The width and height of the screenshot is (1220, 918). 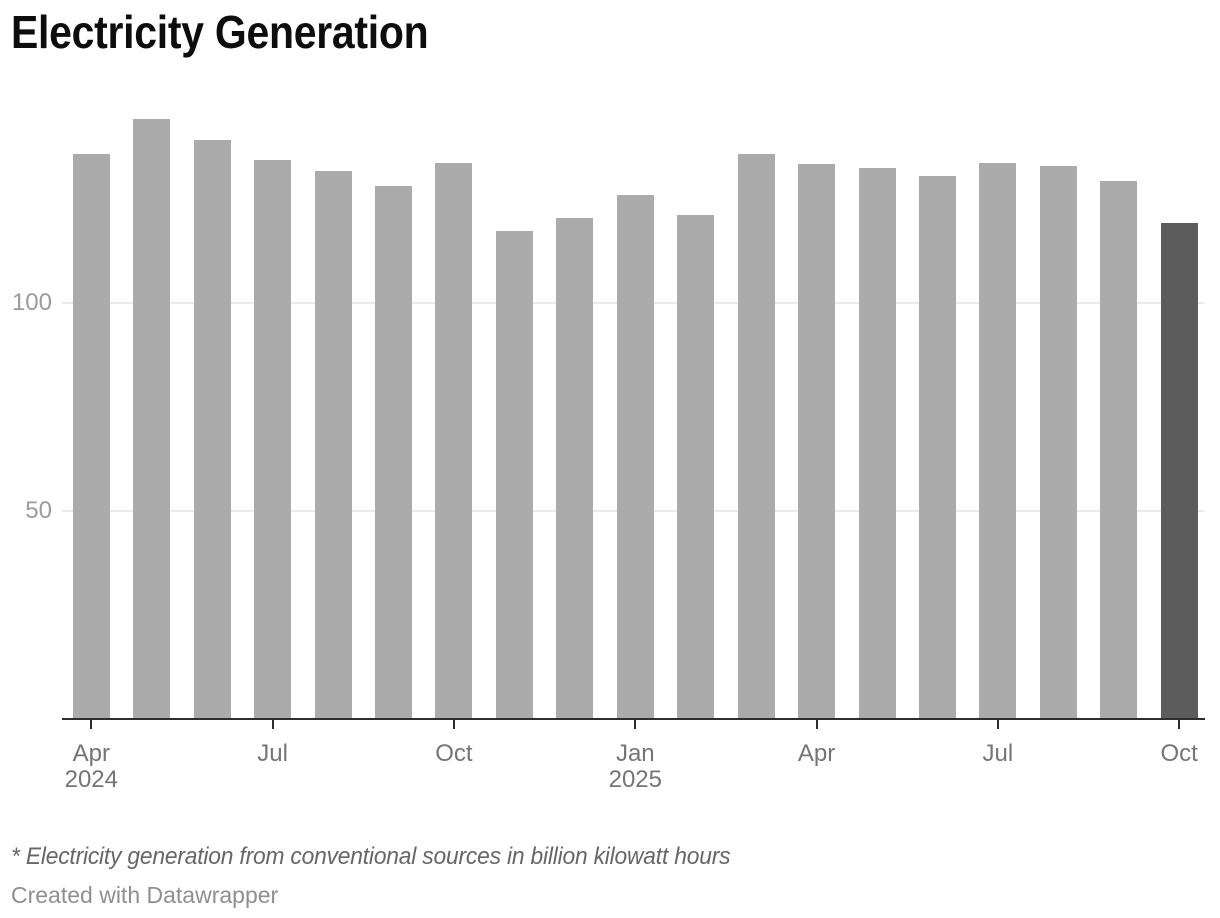 What do you see at coordinates (635, 456) in the screenshot?
I see `bar-jan-2025` at bounding box center [635, 456].